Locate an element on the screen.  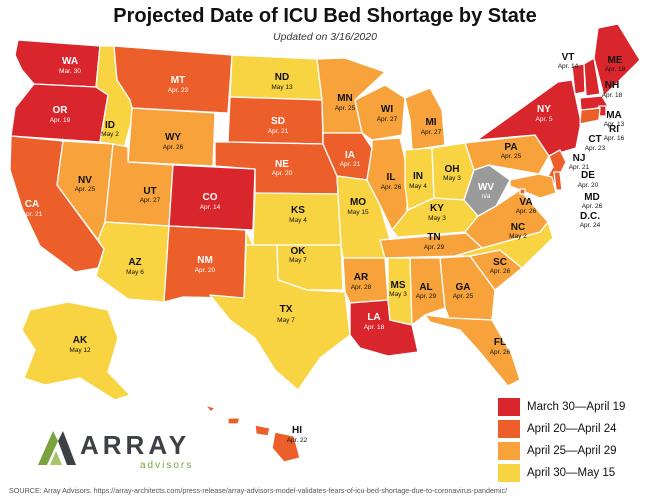
state-abbr-nv: NV is located at coordinates (85, 180).